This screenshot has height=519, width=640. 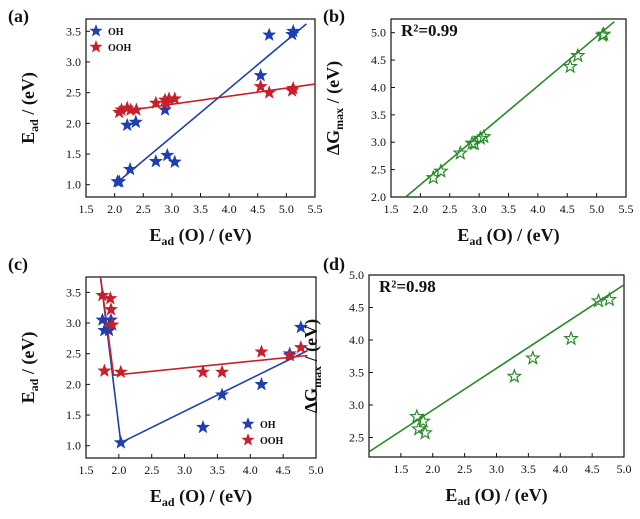 What do you see at coordinates (334, 16) in the screenshot?
I see `panel-label: (b)` at bounding box center [334, 16].